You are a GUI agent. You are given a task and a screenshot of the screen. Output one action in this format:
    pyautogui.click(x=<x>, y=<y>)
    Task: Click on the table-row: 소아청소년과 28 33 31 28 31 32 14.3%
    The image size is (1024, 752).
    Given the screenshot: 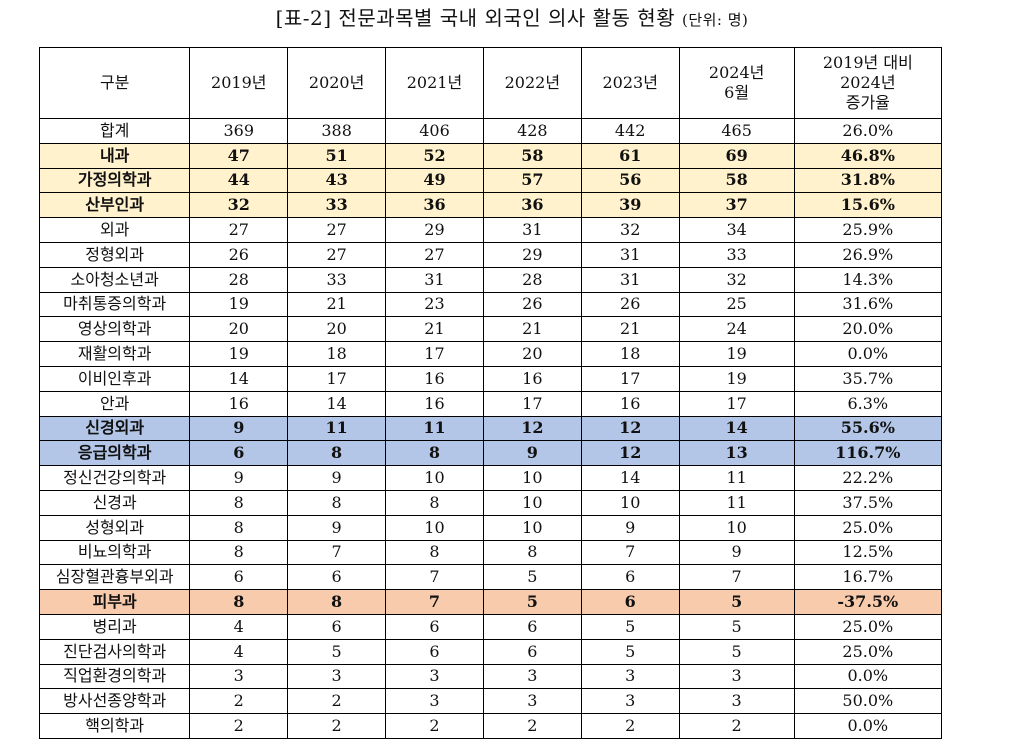 What is the action you would take?
    pyautogui.click(x=490, y=279)
    